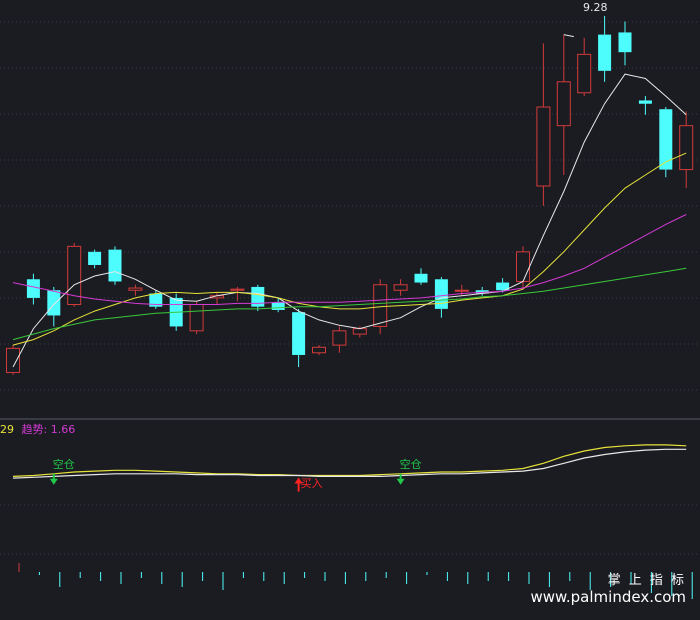 Image resolution: width=700 pixels, height=620 pixels. Describe the element at coordinates (349, 304) in the screenshot. I see `ma-line-green` at that location.